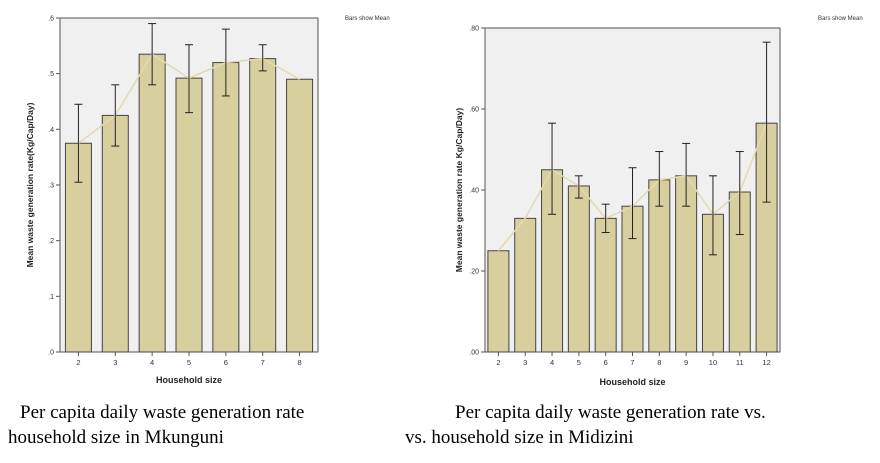 The image size is (880, 463). Describe the element at coordinates (474, 110) in the screenshot. I see `chart2-y-tick-label: .60` at that location.